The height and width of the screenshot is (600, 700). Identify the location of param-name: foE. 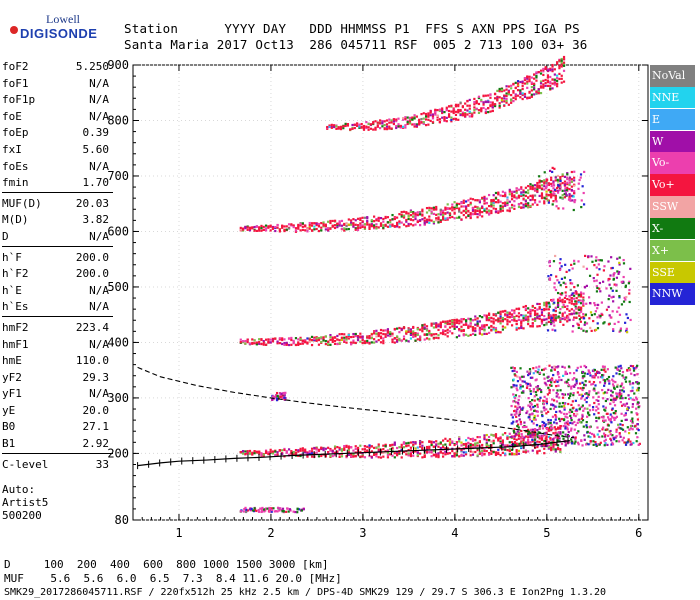
(12, 116).